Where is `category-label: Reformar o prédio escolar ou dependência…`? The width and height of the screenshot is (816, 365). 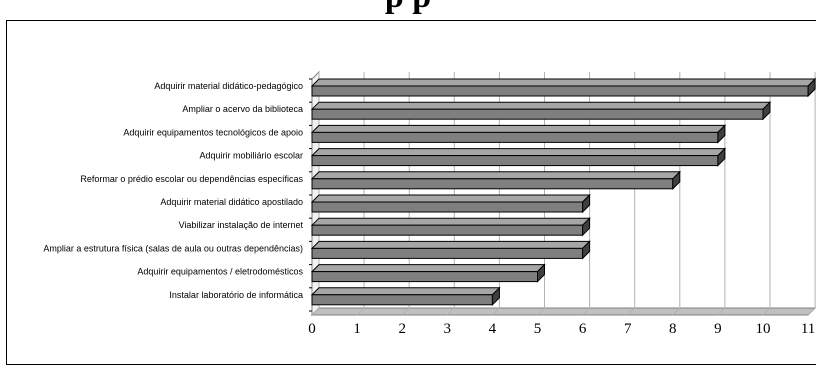 category-label: Reformar o prédio escolar ou dependência… is located at coordinates (191, 179).